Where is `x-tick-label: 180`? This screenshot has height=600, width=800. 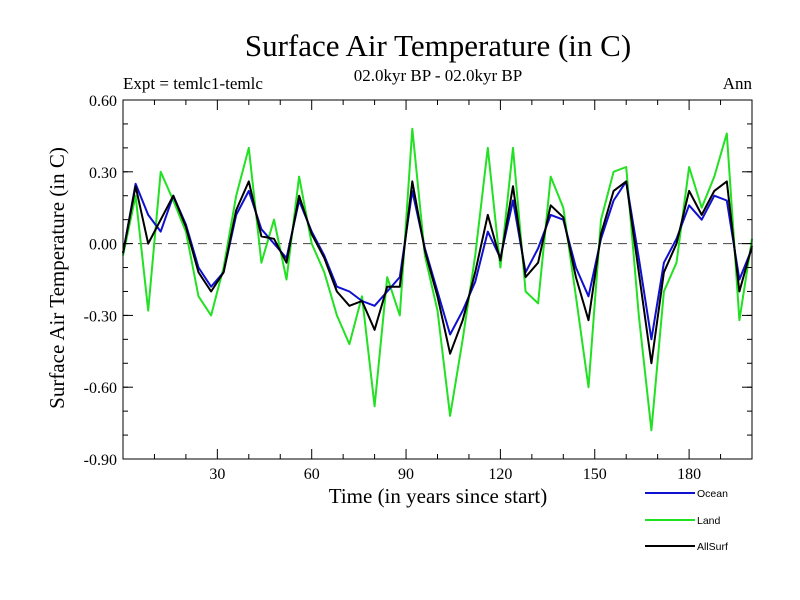
x-tick-label: 180 is located at coordinates (689, 474).